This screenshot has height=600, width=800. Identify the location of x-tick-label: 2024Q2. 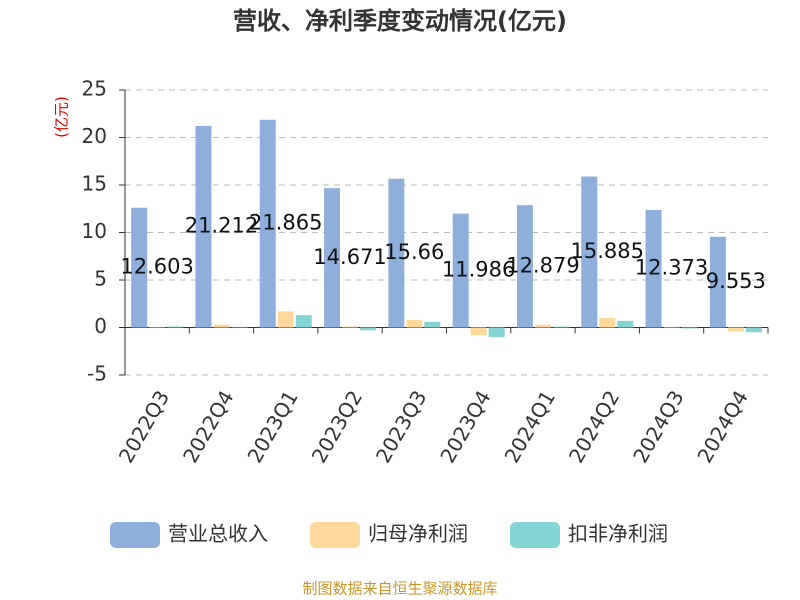
(594, 426).